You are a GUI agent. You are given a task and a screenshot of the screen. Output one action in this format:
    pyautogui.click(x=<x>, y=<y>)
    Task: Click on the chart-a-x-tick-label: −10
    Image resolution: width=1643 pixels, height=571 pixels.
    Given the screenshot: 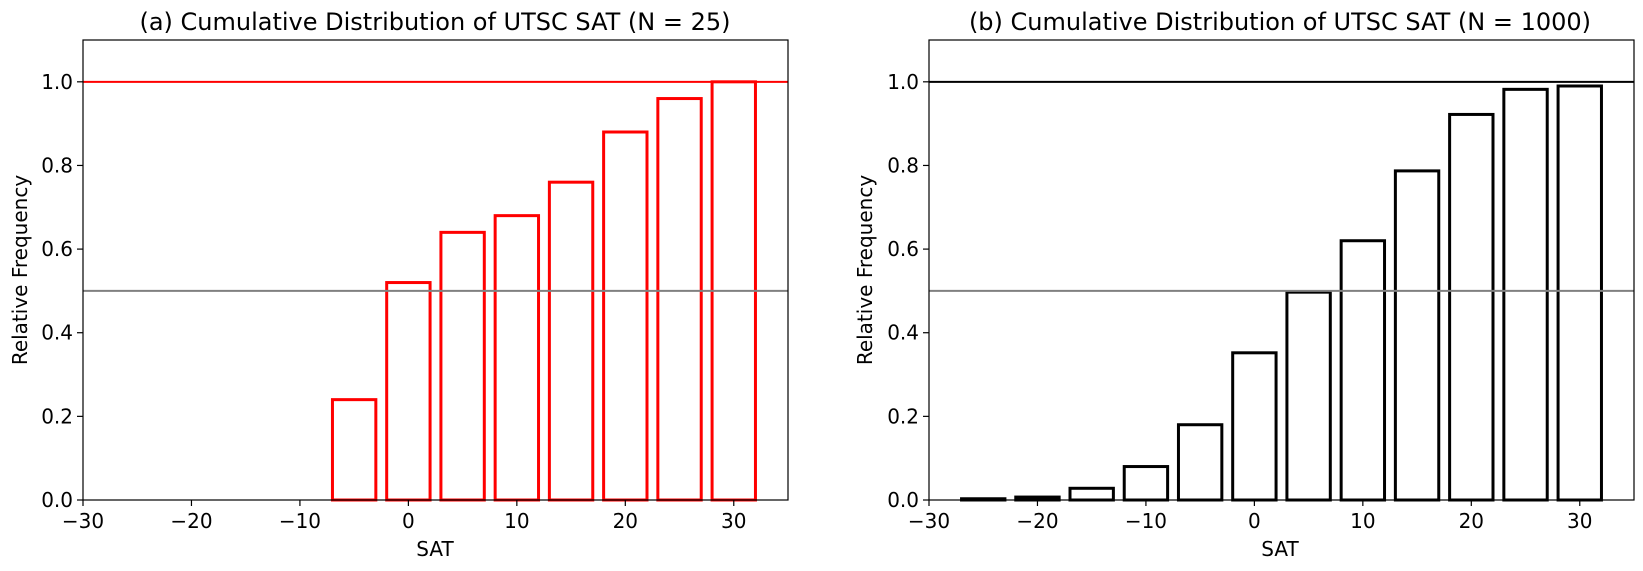 What is the action you would take?
    pyautogui.click(x=300, y=521)
    